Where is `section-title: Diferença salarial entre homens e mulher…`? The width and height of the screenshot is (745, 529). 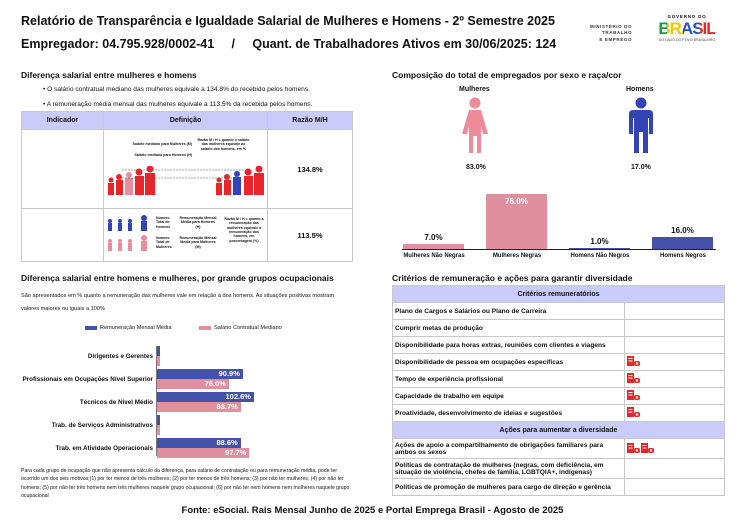
section-title: Diferença salarial entre homens e mulher… is located at coordinates (177, 278).